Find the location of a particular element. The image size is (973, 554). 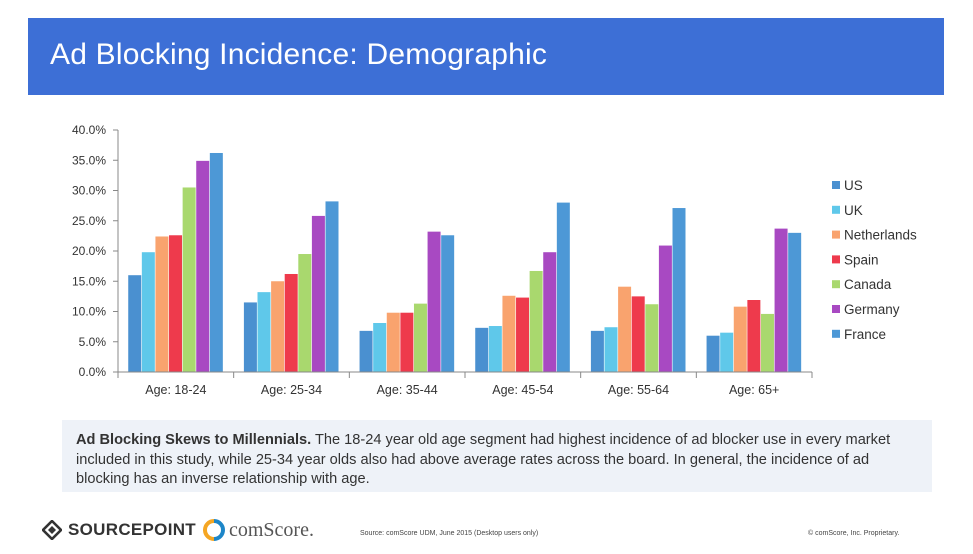

legend: US UK Netherlands Spain Canada Germany France is located at coordinates (874, 260).